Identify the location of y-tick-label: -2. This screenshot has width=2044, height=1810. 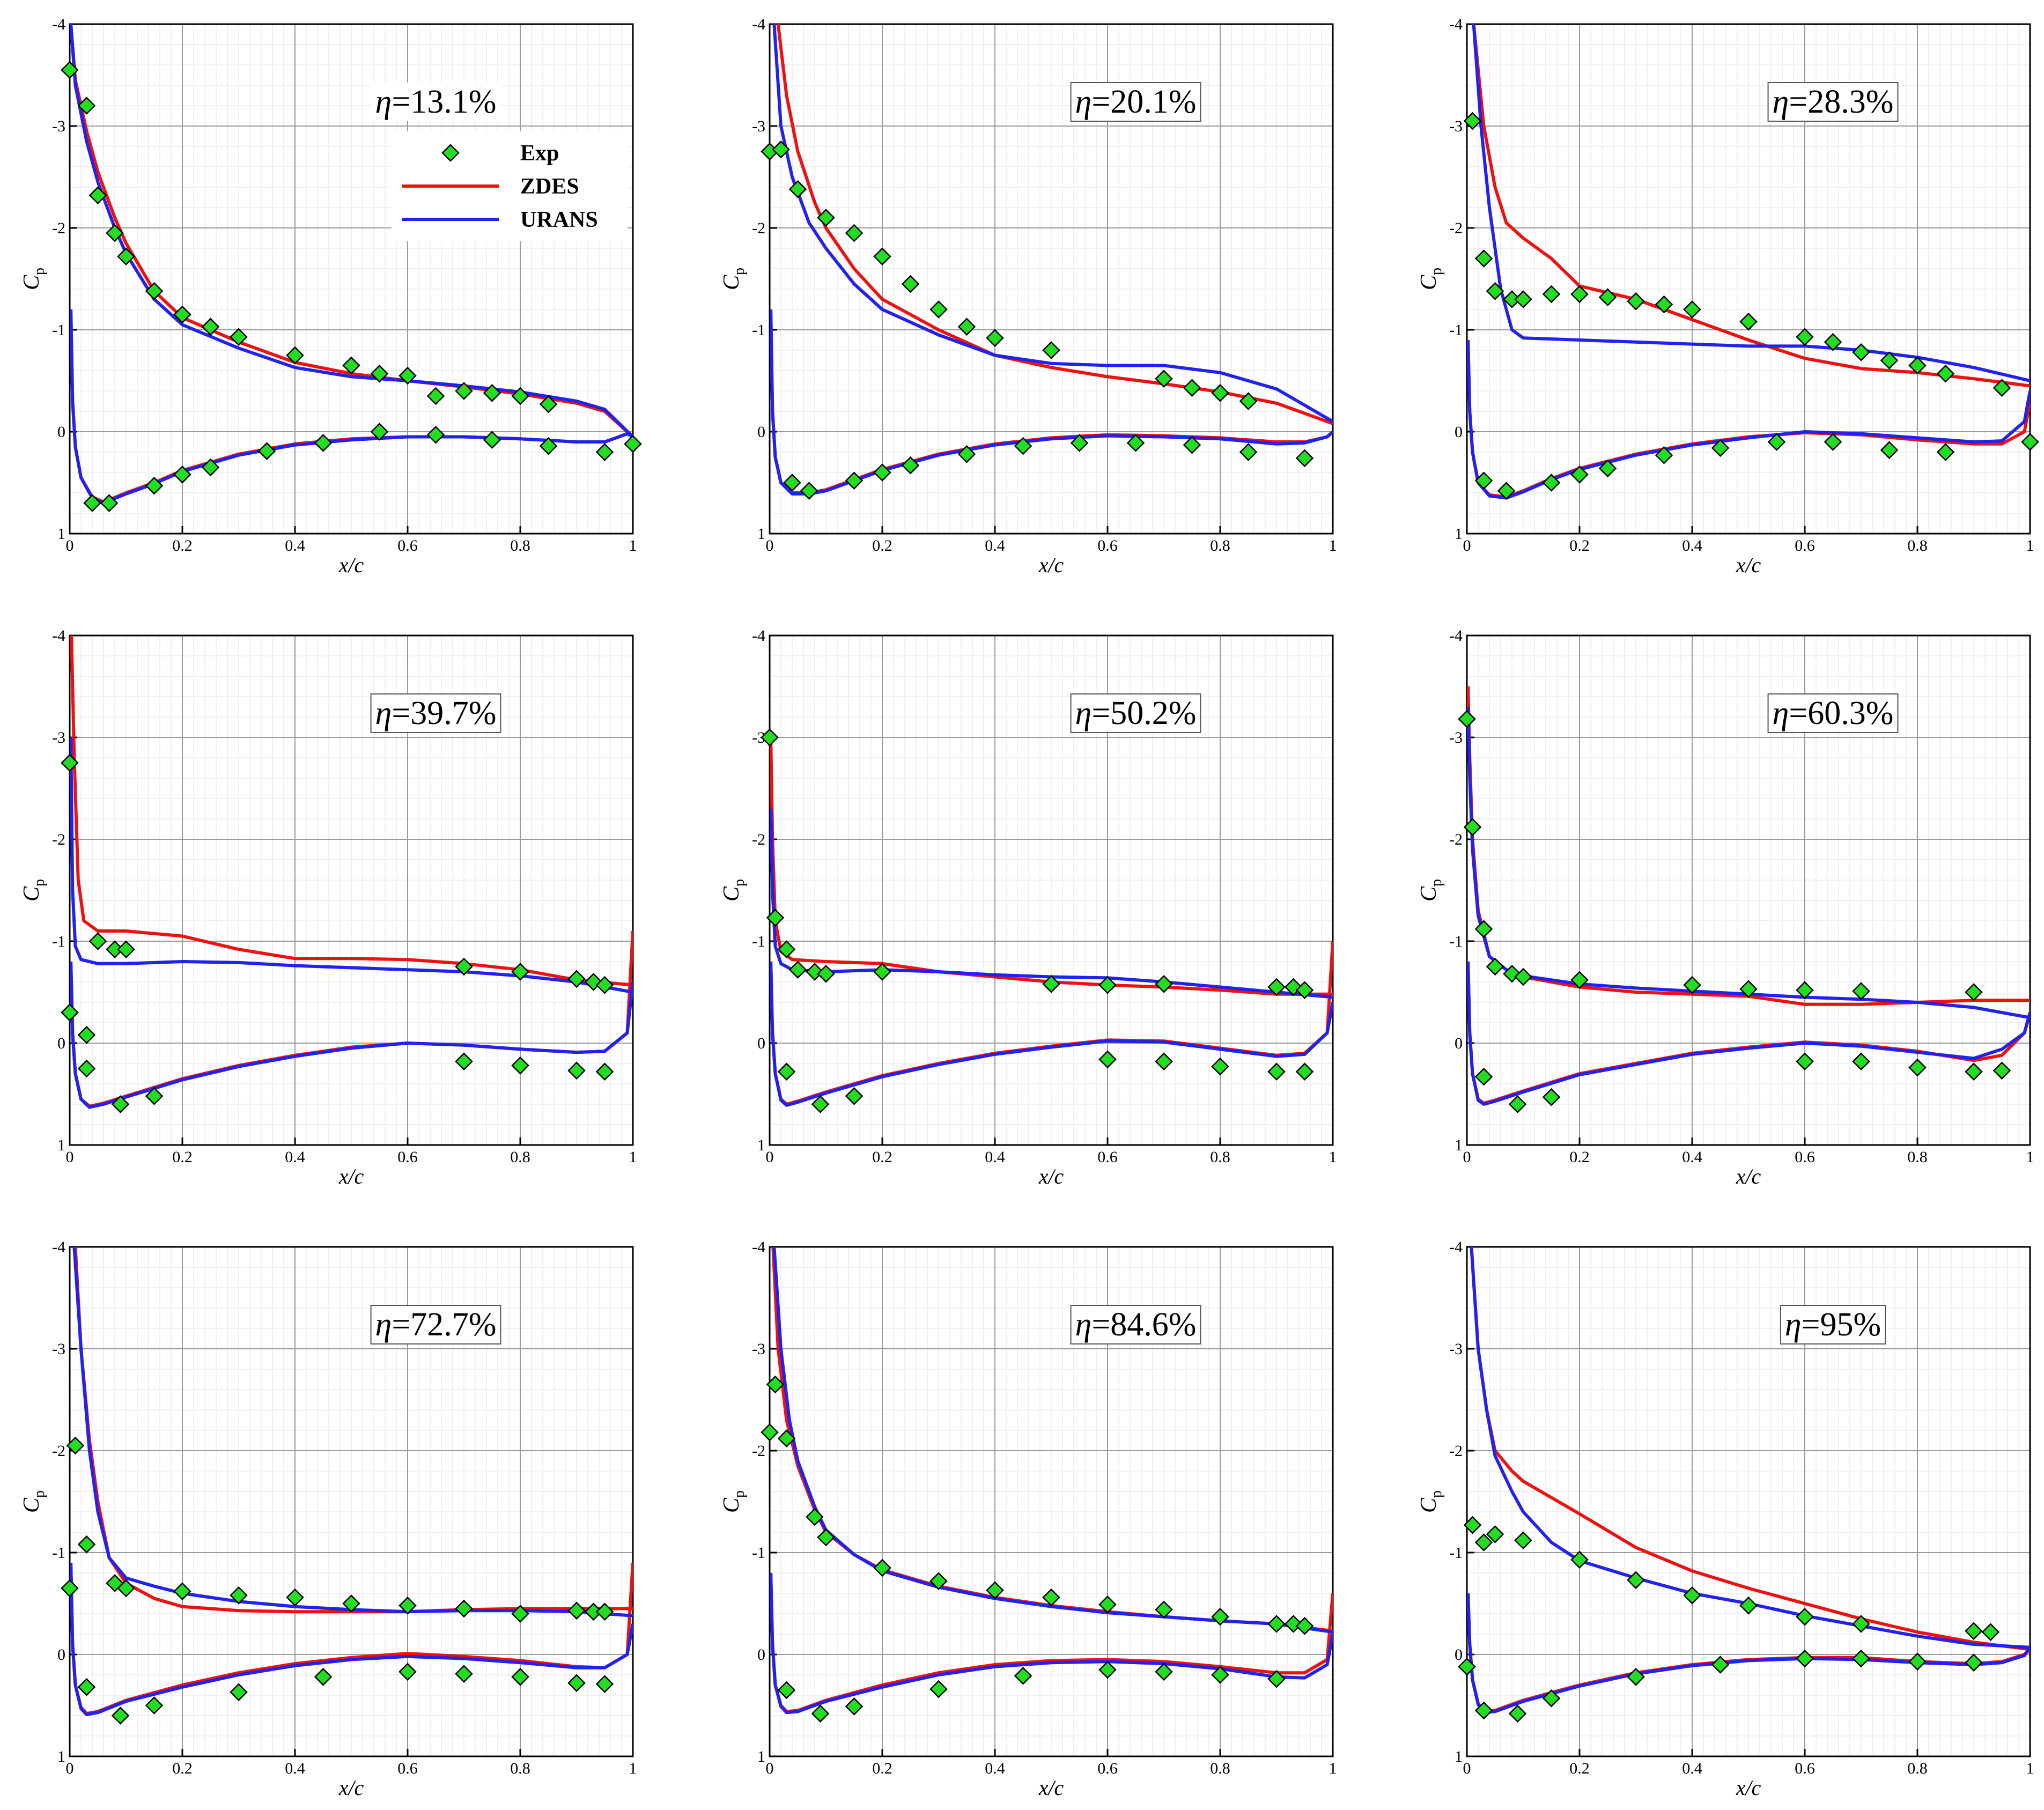
(758, 228).